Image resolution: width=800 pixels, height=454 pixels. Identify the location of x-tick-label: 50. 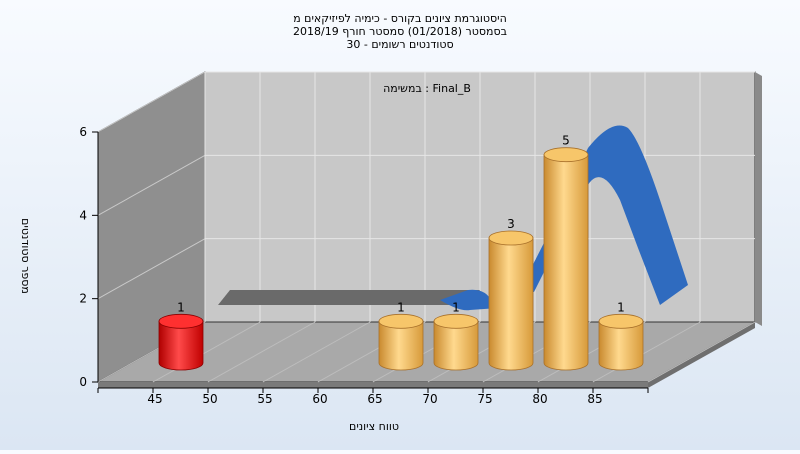
(209, 399).